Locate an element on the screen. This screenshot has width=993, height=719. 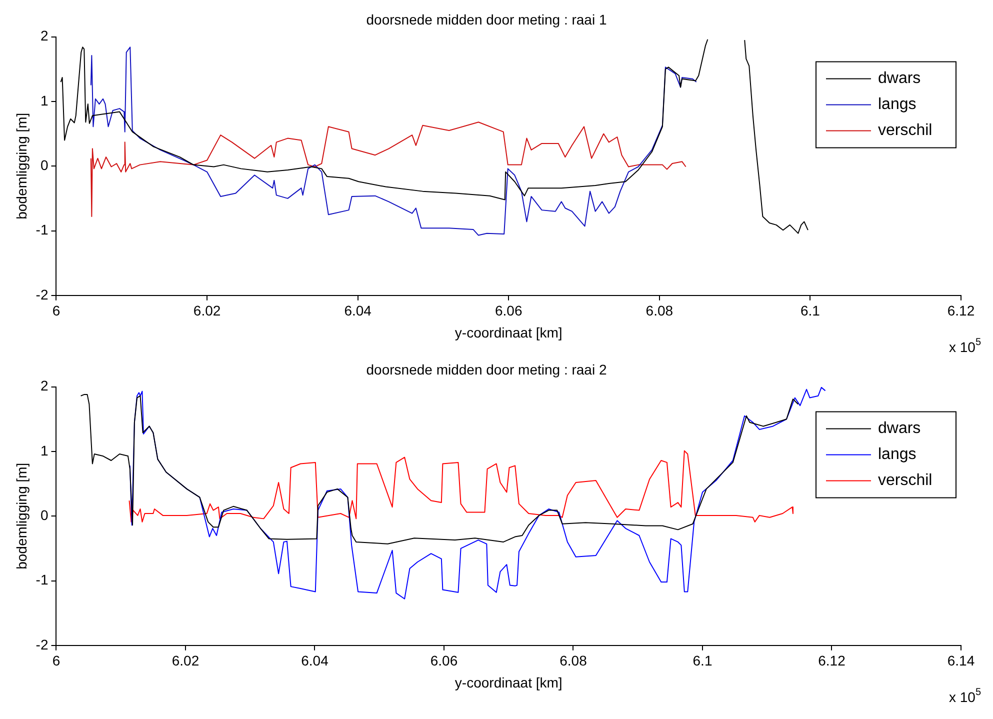
x-tick-label: 6.14 is located at coordinates (961, 660).